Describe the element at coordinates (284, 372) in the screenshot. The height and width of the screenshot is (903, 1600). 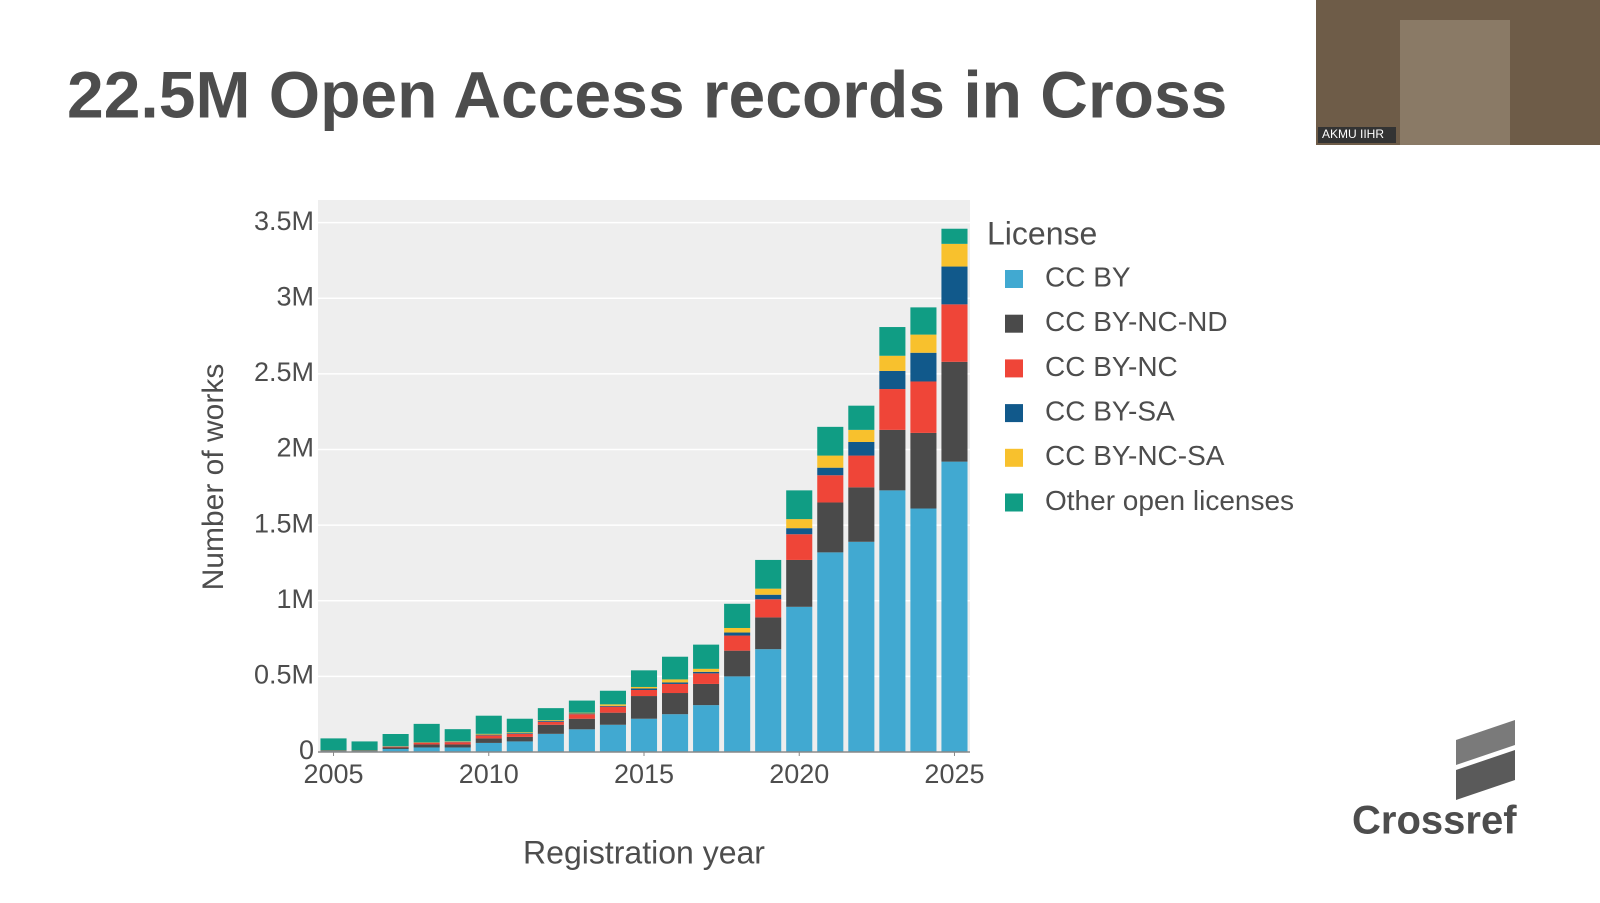
I see `y-tick-label: 2.5M` at that location.